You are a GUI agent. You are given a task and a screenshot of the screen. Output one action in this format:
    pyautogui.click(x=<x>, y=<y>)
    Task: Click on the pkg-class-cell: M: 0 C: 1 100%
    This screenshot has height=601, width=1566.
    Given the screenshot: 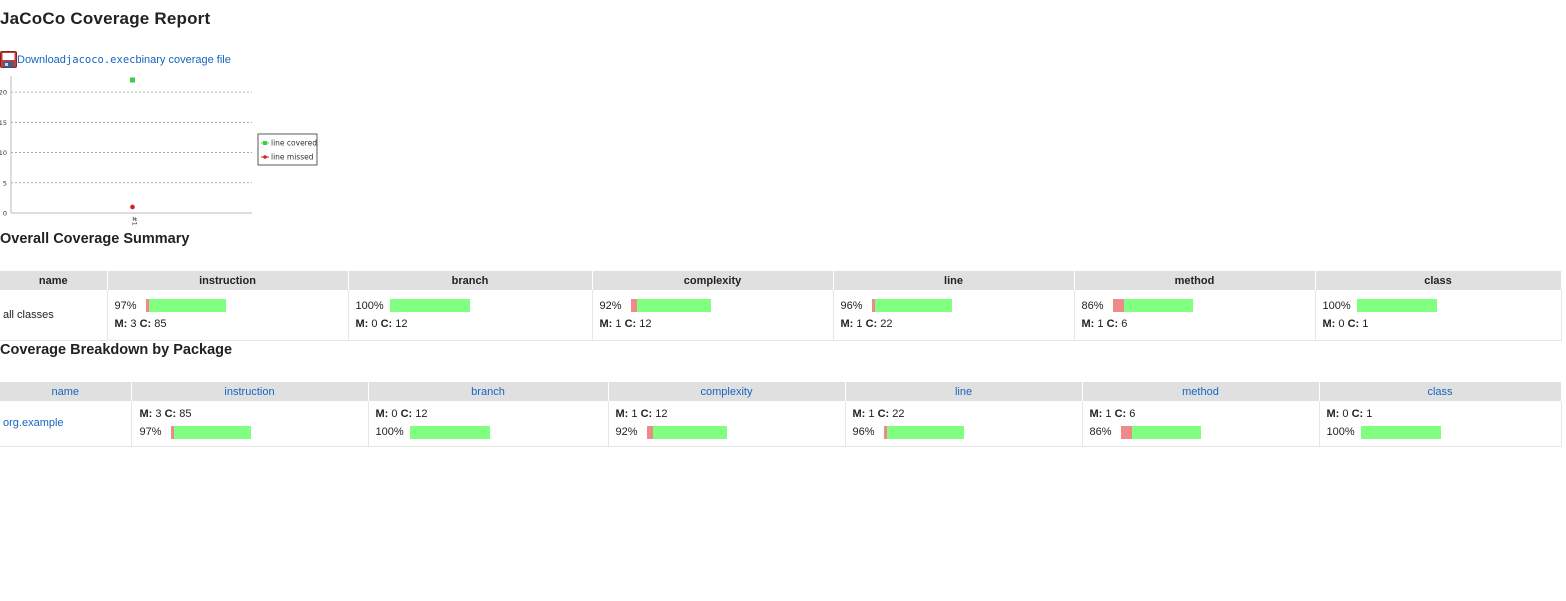 What is the action you would take?
    pyautogui.click(x=1440, y=424)
    